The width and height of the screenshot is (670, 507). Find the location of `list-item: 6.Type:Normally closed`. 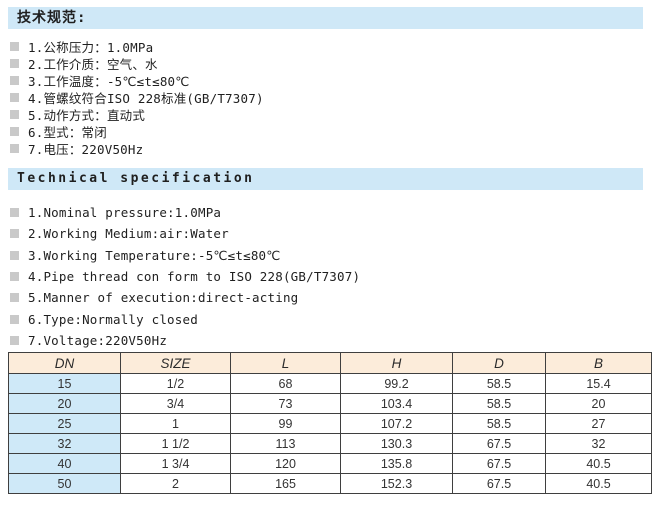

list-item: 6.Type:Normally closed is located at coordinates (340, 318).